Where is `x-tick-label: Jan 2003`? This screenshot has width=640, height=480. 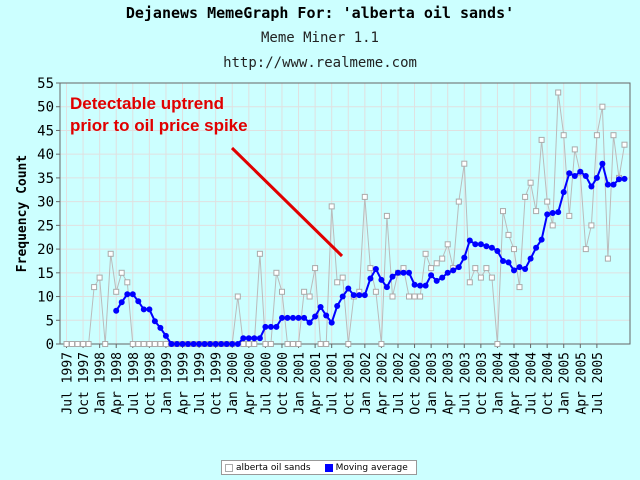
x-tick-label: Jan 2003 is located at coordinates (432, 383).